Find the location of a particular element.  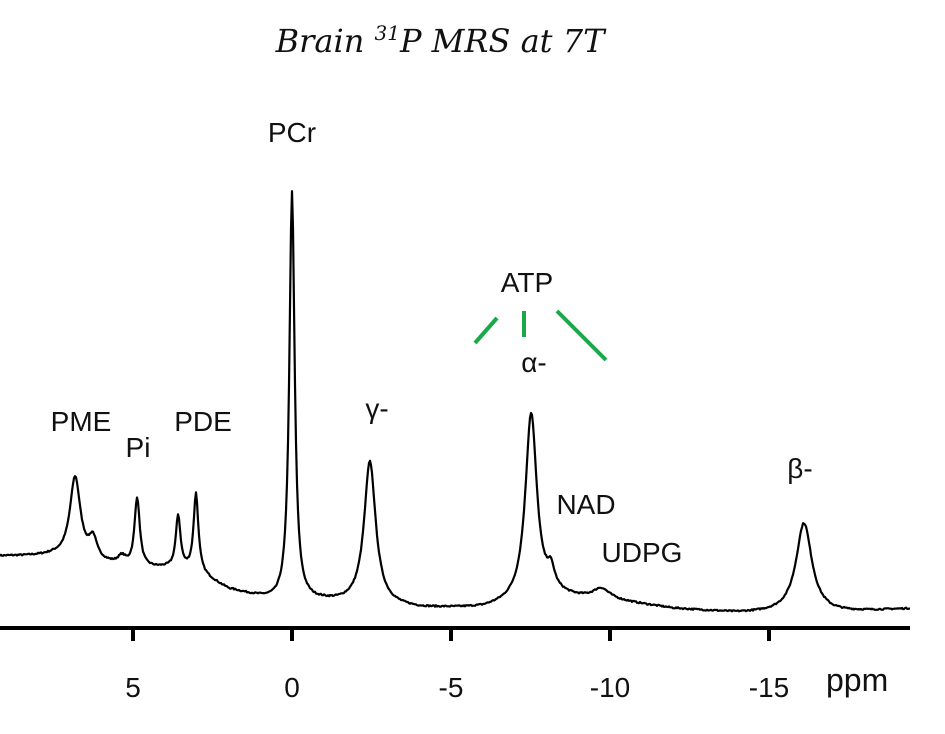

x-tick-label: -10 is located at coordinates (610, 687).